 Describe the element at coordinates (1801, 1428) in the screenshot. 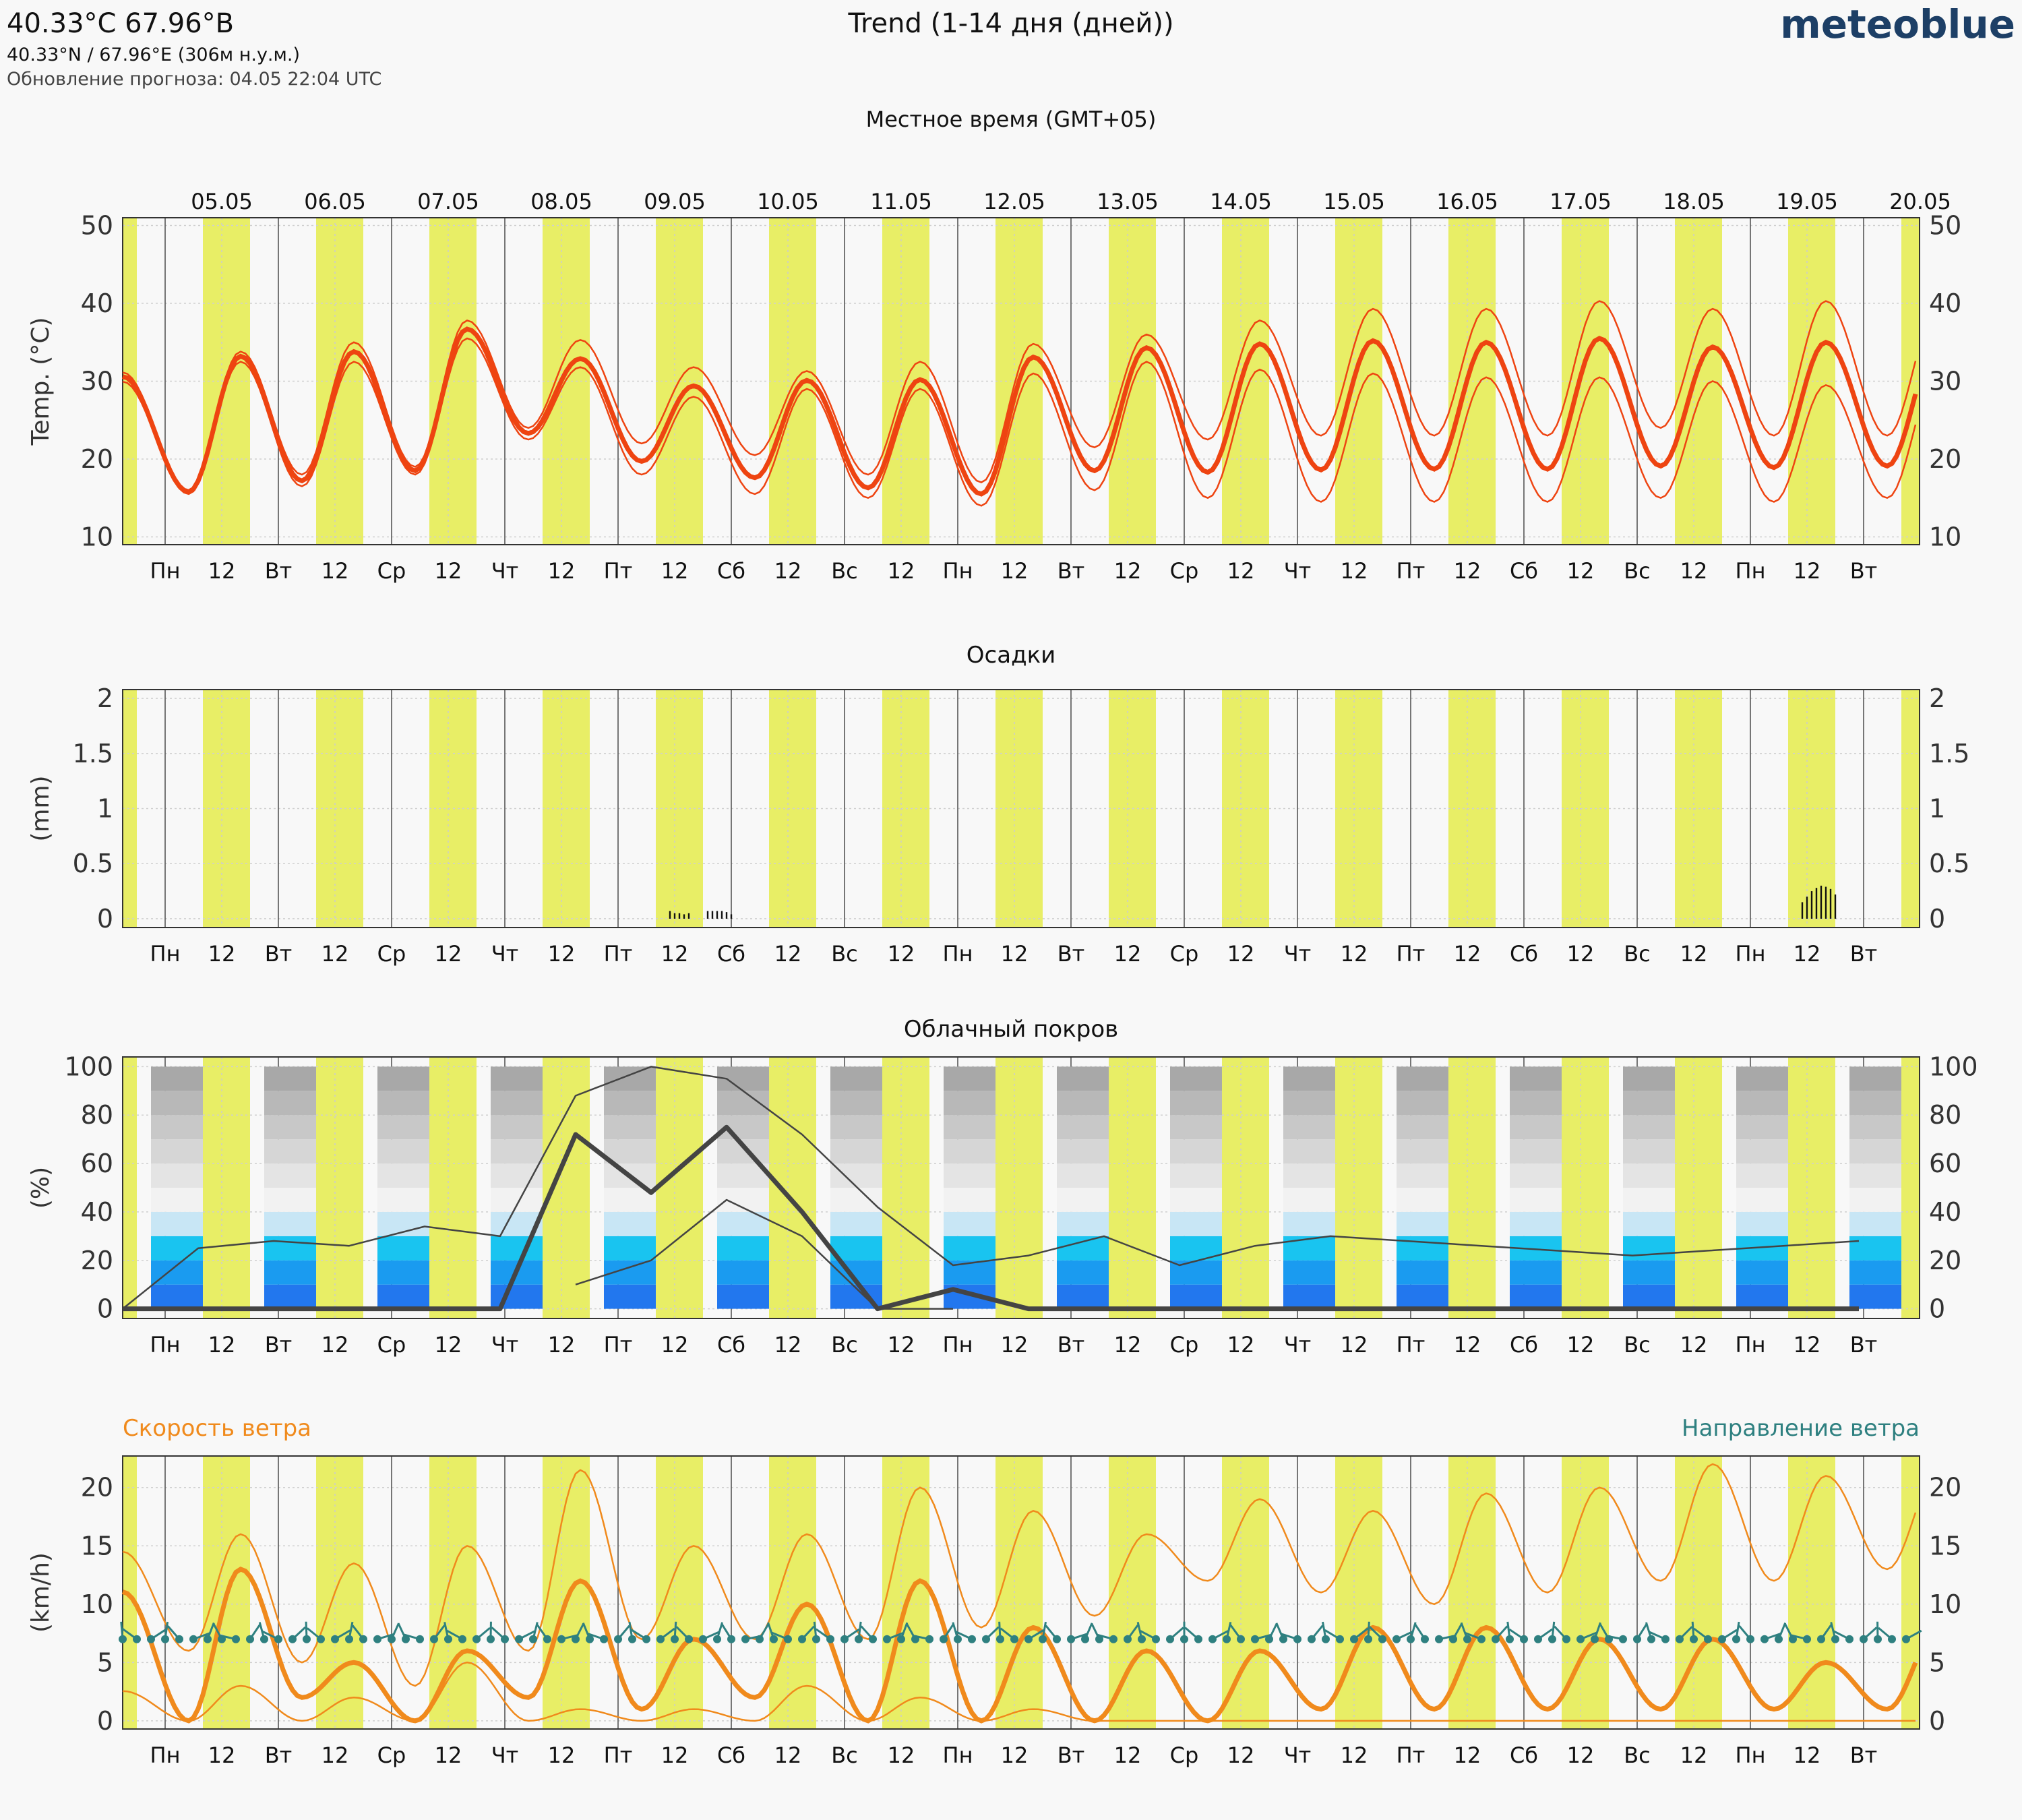

I see `wind-direction-legend: Направление ветра` at that location.